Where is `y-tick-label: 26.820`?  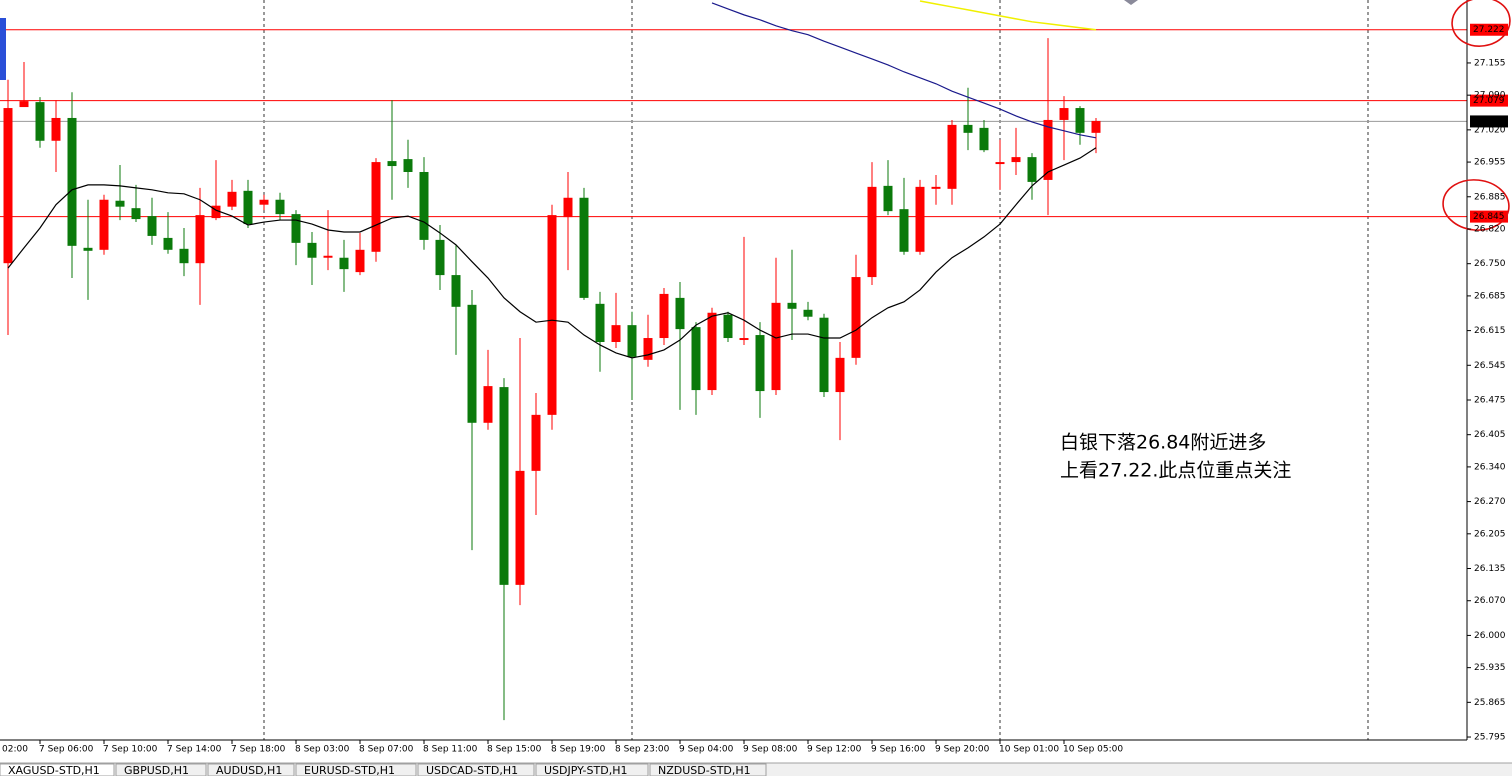 y-tick-label: 26.820 is located at coordinates (1490, 229).